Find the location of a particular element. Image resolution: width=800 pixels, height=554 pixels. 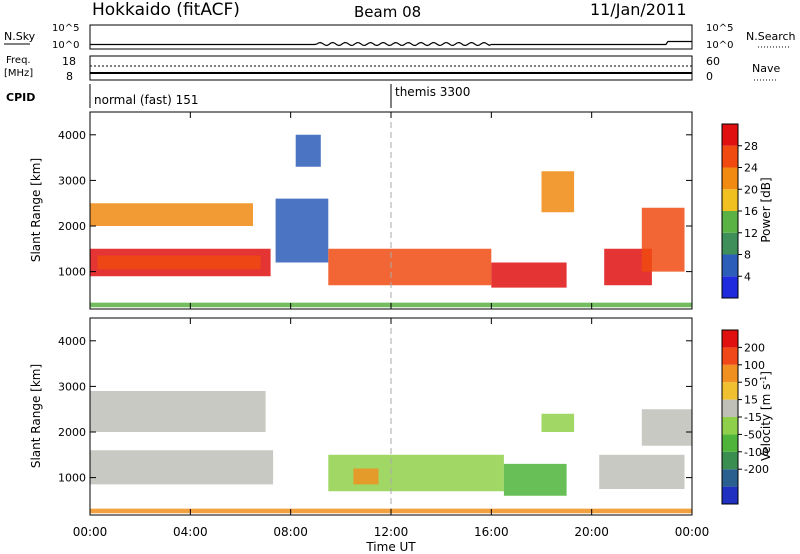

nsky-right-tick-top: 10^5 is located at coordinates (719, 28).